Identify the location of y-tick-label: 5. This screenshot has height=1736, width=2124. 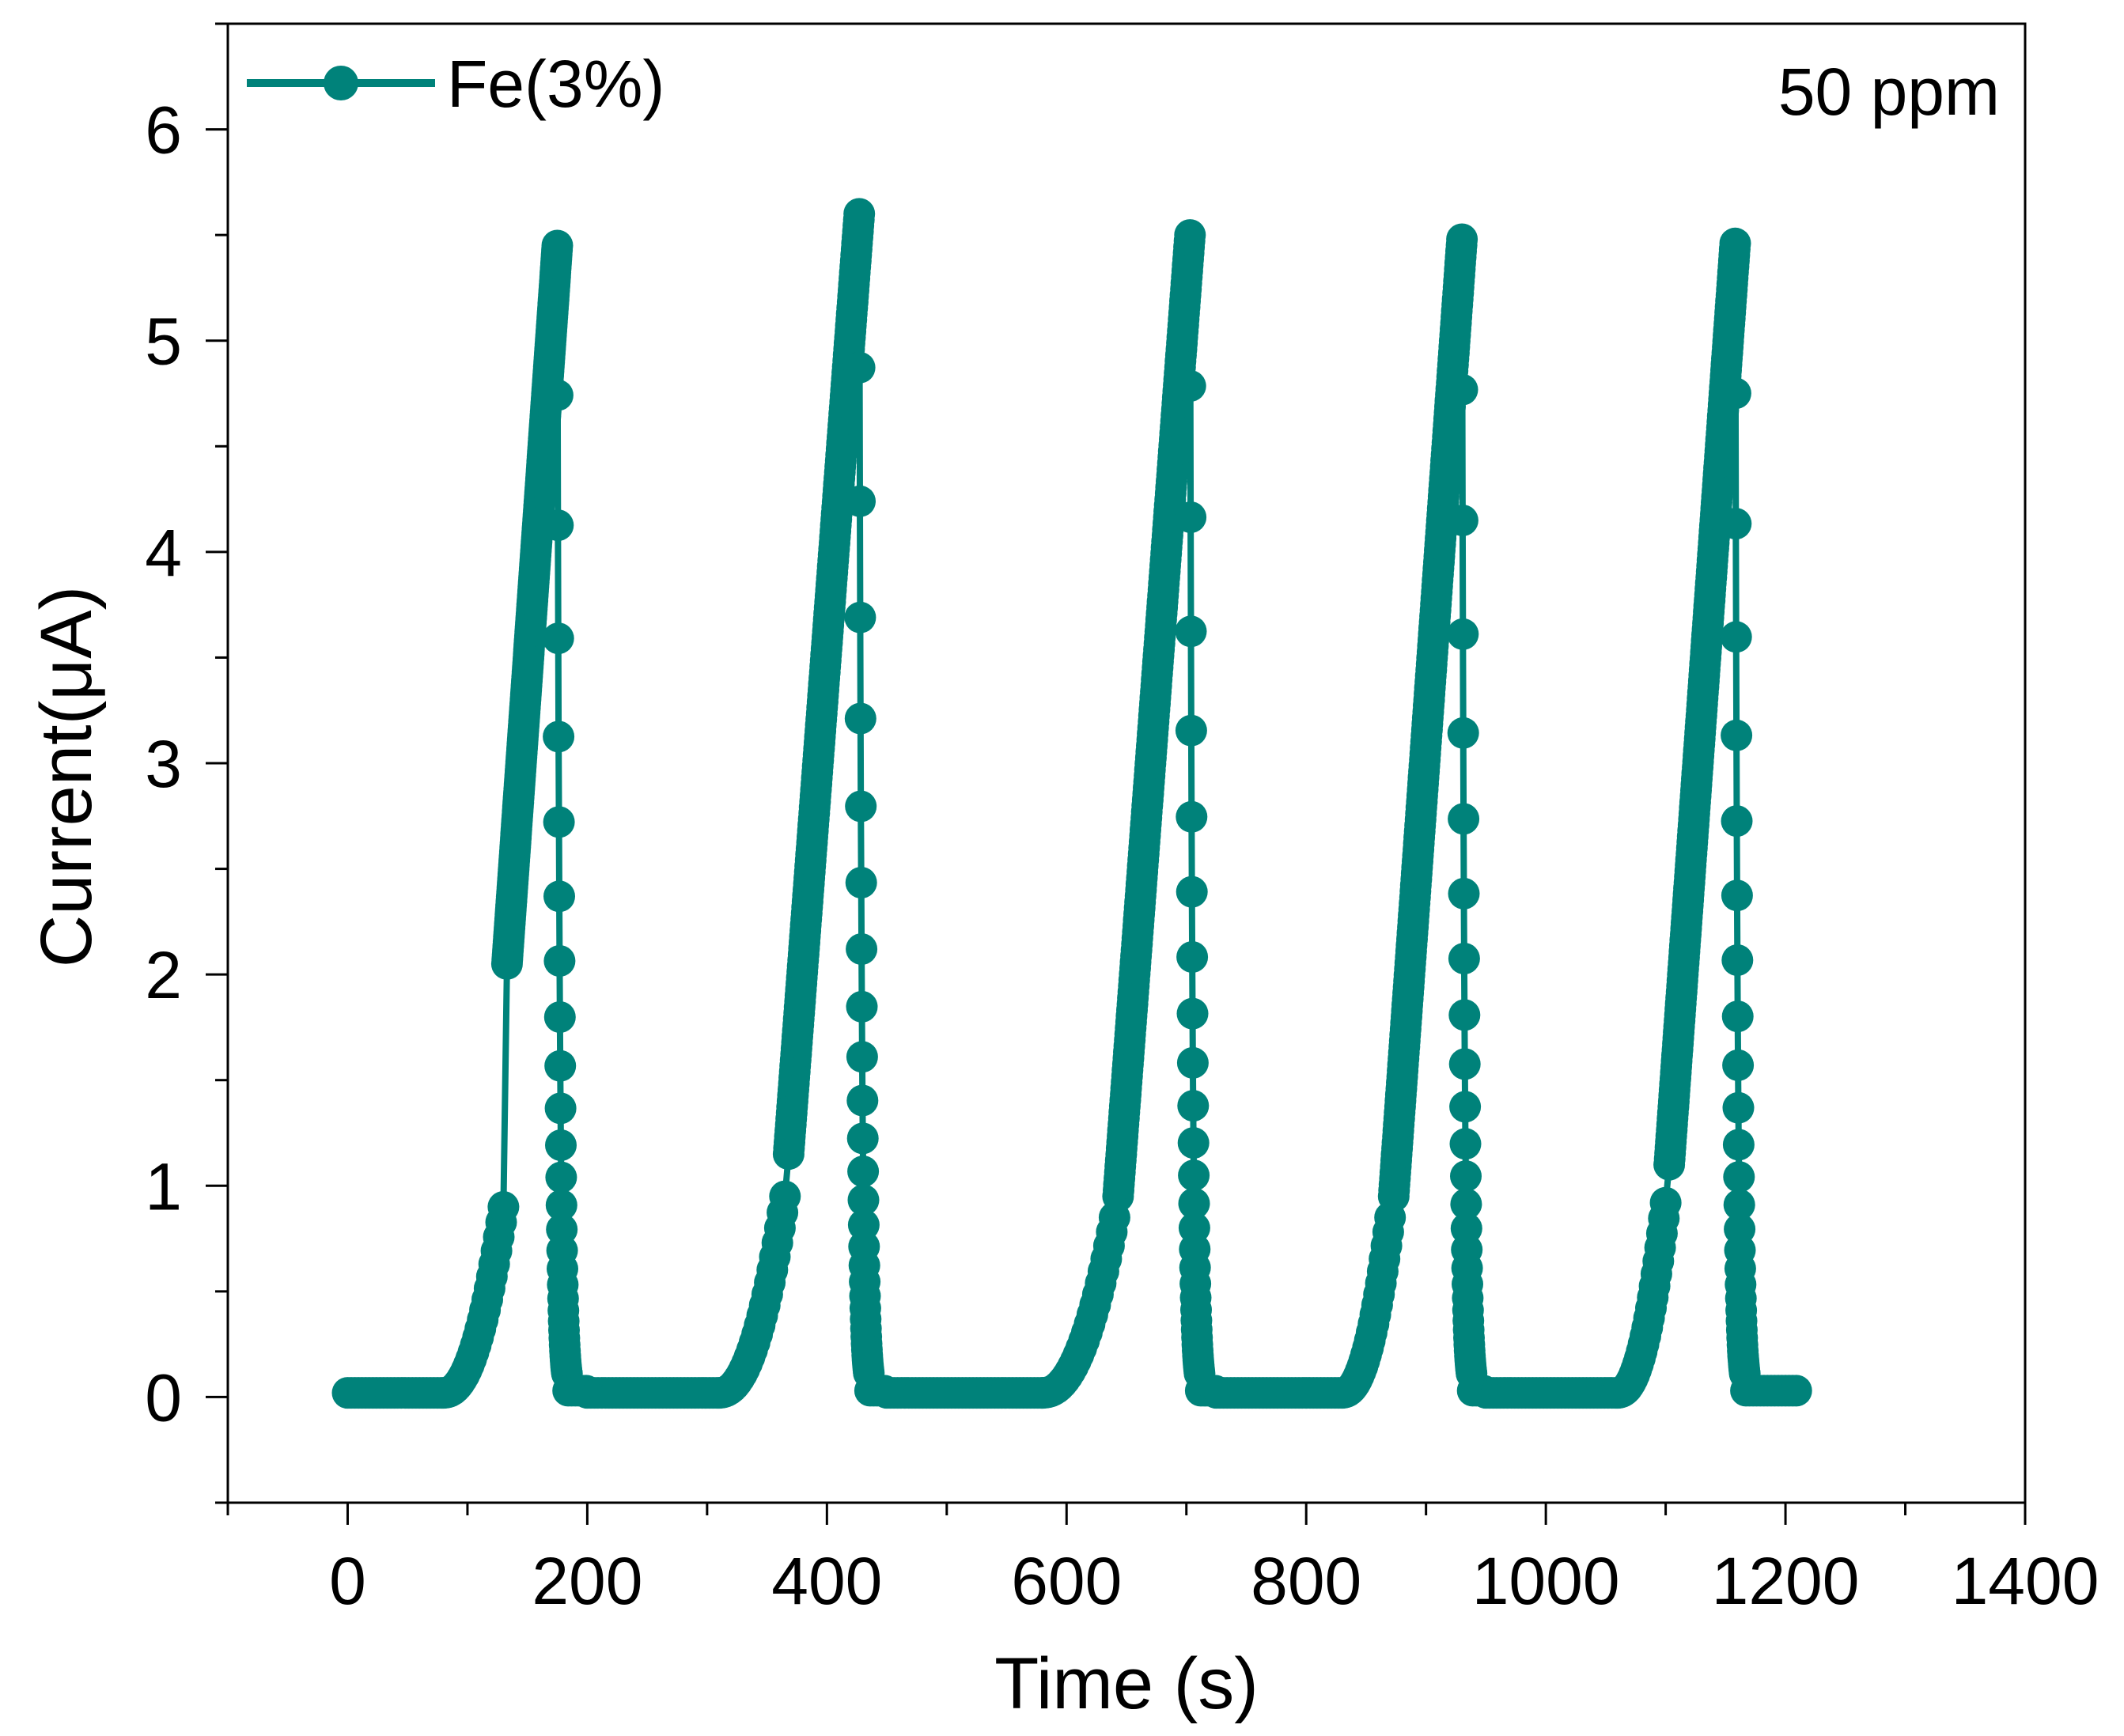
(163, 341).